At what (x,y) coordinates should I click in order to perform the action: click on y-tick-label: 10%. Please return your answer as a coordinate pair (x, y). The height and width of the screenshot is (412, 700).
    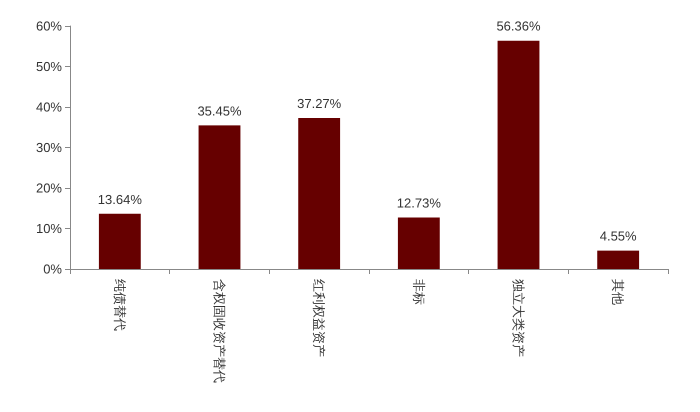
    Looking at the image, I should click on (49, 228).